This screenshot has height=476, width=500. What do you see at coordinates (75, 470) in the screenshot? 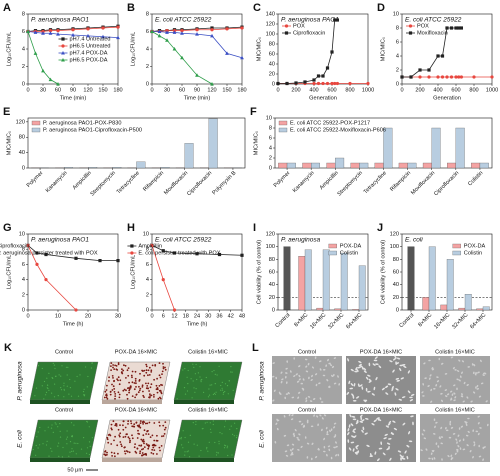
I see `scale-label: 50 μm` at bounding box center [75, 470].